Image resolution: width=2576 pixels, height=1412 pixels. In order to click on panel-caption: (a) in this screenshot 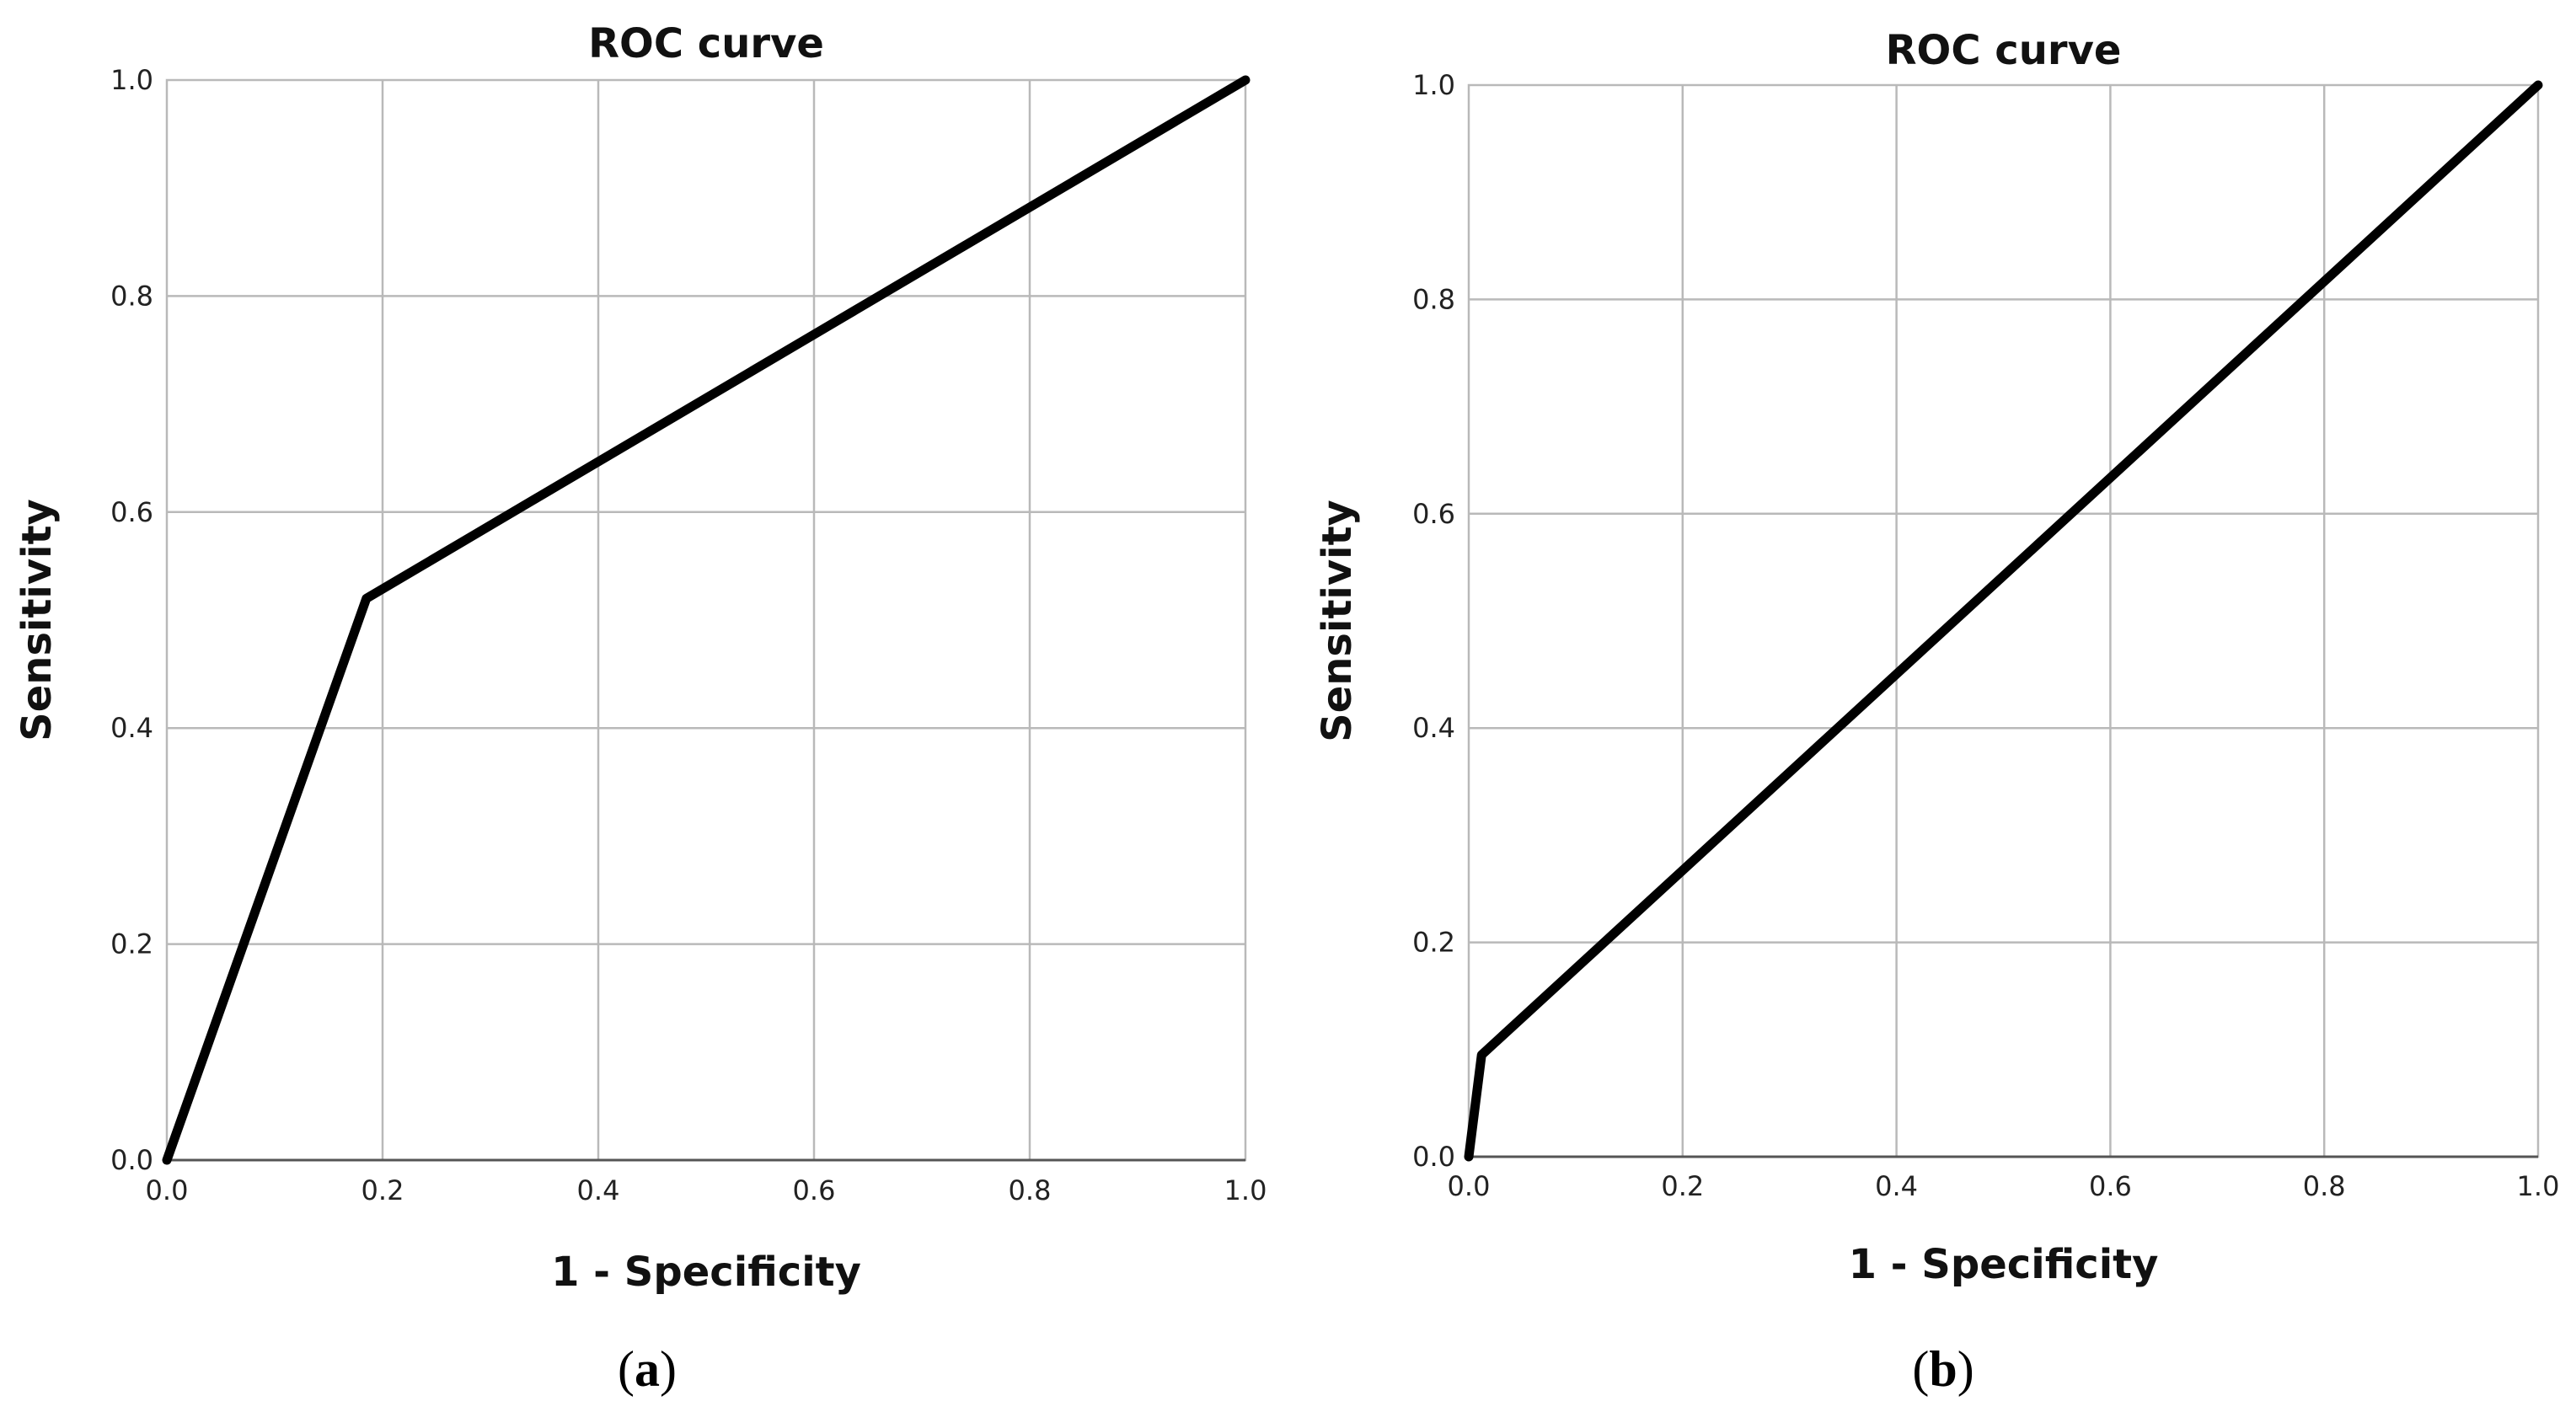, I will do `click(647, 1369)`.